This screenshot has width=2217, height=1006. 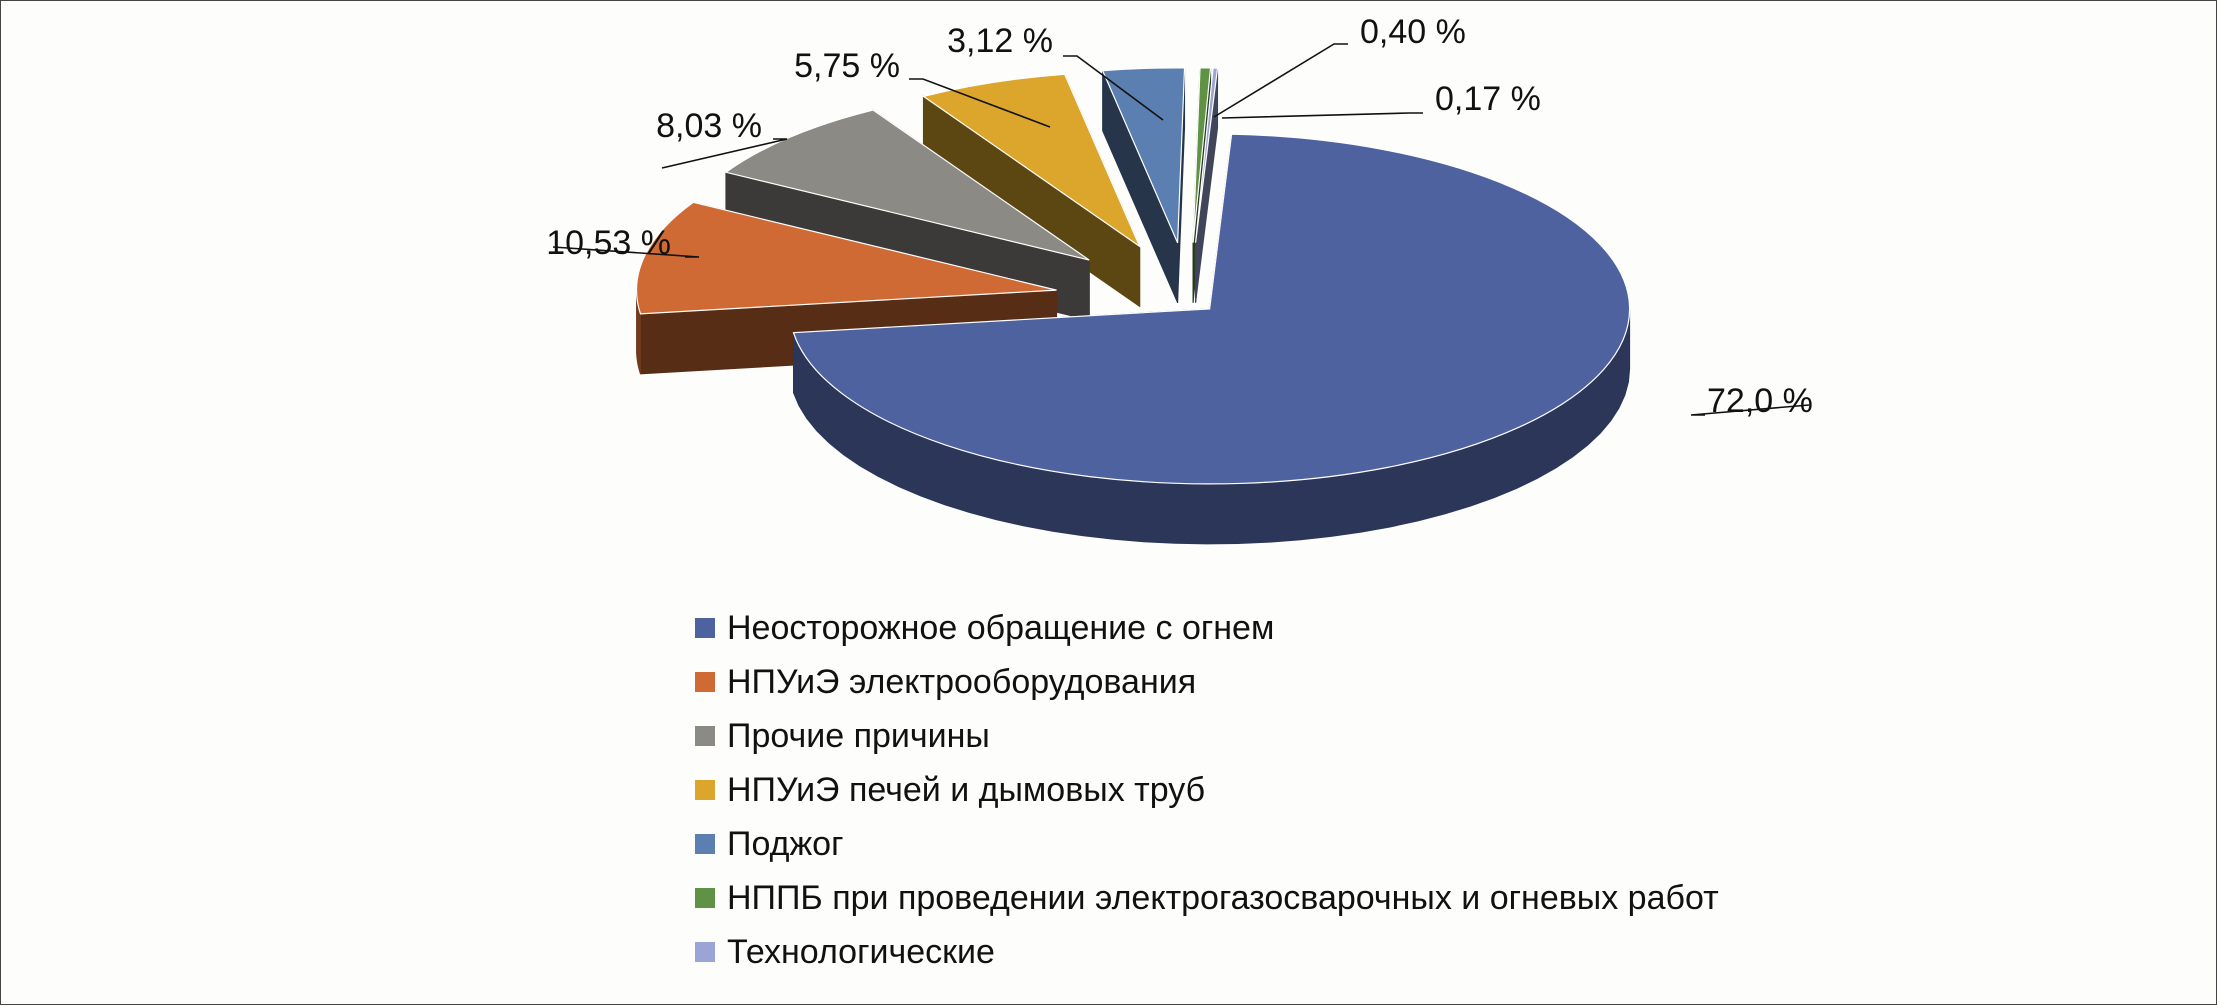 I want to click on data-label: 8,03 %, so click(x=709, y=126).